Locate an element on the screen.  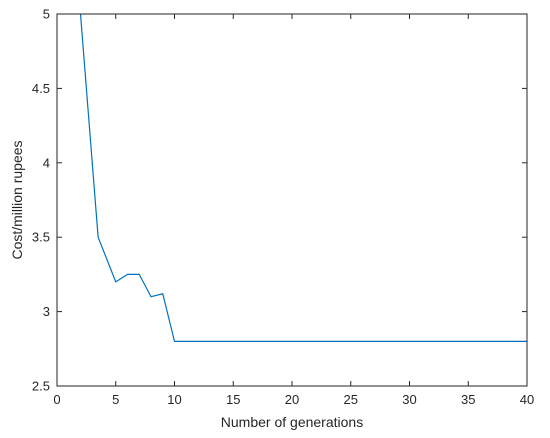
y-tick-label: 4 is located at coordinates (46, 162).